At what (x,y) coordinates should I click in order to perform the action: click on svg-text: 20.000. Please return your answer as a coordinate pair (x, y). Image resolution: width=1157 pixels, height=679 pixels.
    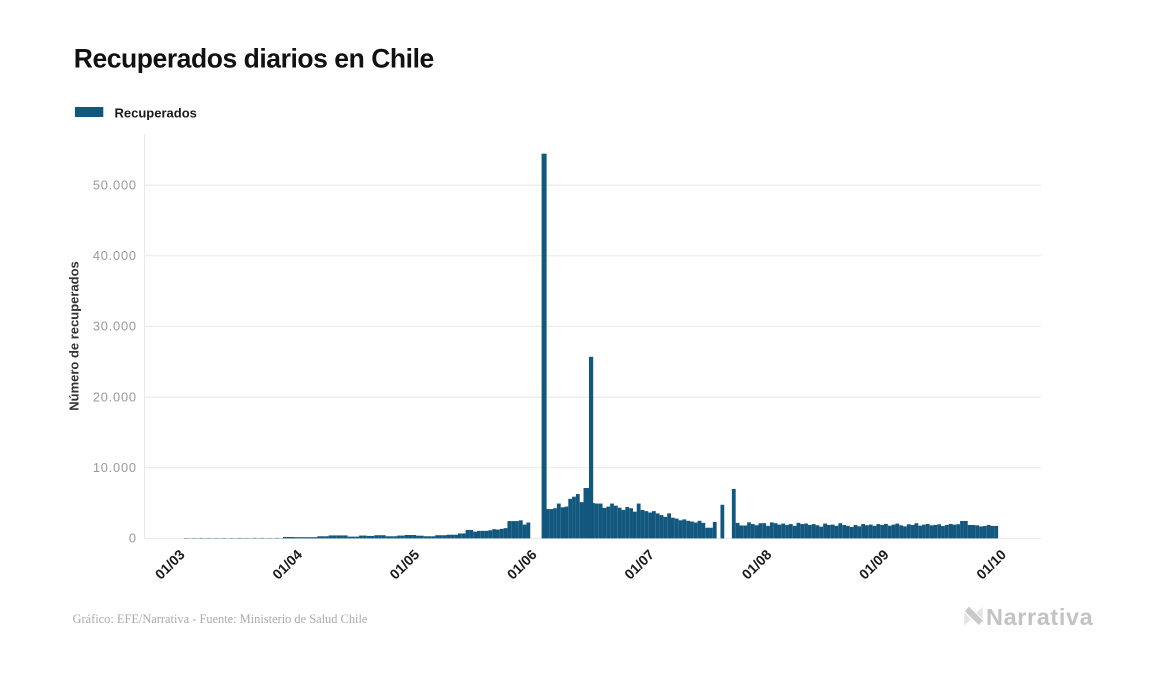
    Looking at the image, I should click on (115, 396).